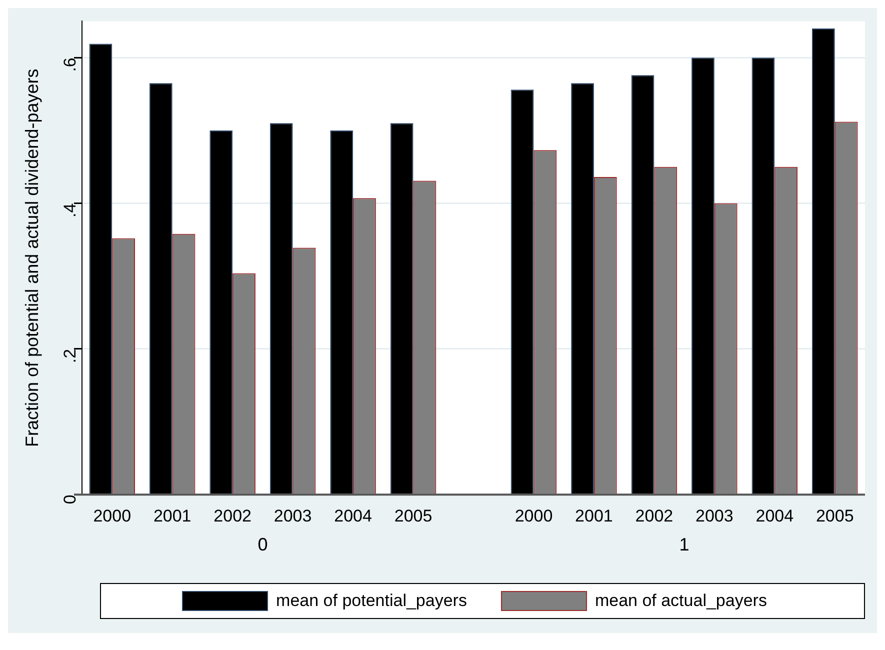 The width and height of the screenshot is (885, 650). What do you see at coordinates (70, 499) in the screenshot?
I see `y-tick-label: 0` at bounding box center [70, 499].